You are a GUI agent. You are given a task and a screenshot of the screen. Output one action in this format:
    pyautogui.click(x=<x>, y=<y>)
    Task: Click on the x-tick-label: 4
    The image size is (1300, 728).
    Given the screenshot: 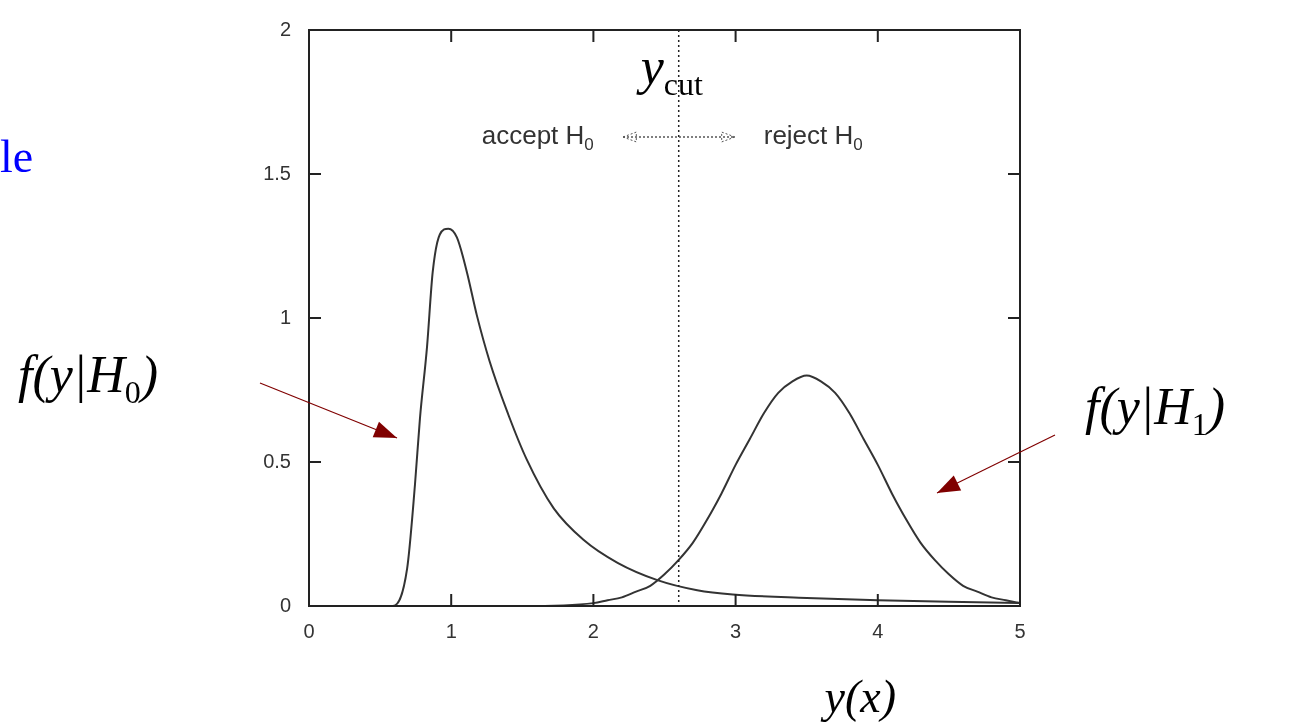 What is the action you would take?
    pyautogui.click(x=878, y=630)
    